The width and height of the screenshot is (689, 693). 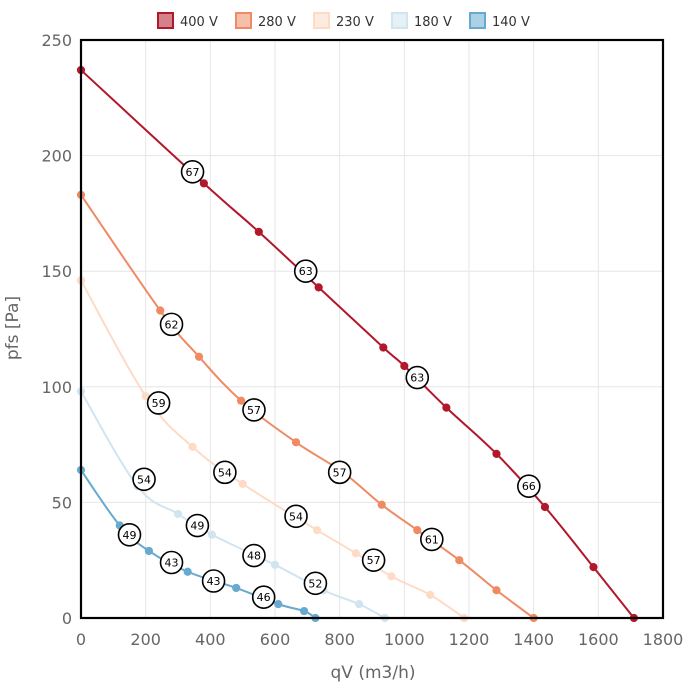 I want to click on efficiency-label: 52, so click(x=315, y=583).